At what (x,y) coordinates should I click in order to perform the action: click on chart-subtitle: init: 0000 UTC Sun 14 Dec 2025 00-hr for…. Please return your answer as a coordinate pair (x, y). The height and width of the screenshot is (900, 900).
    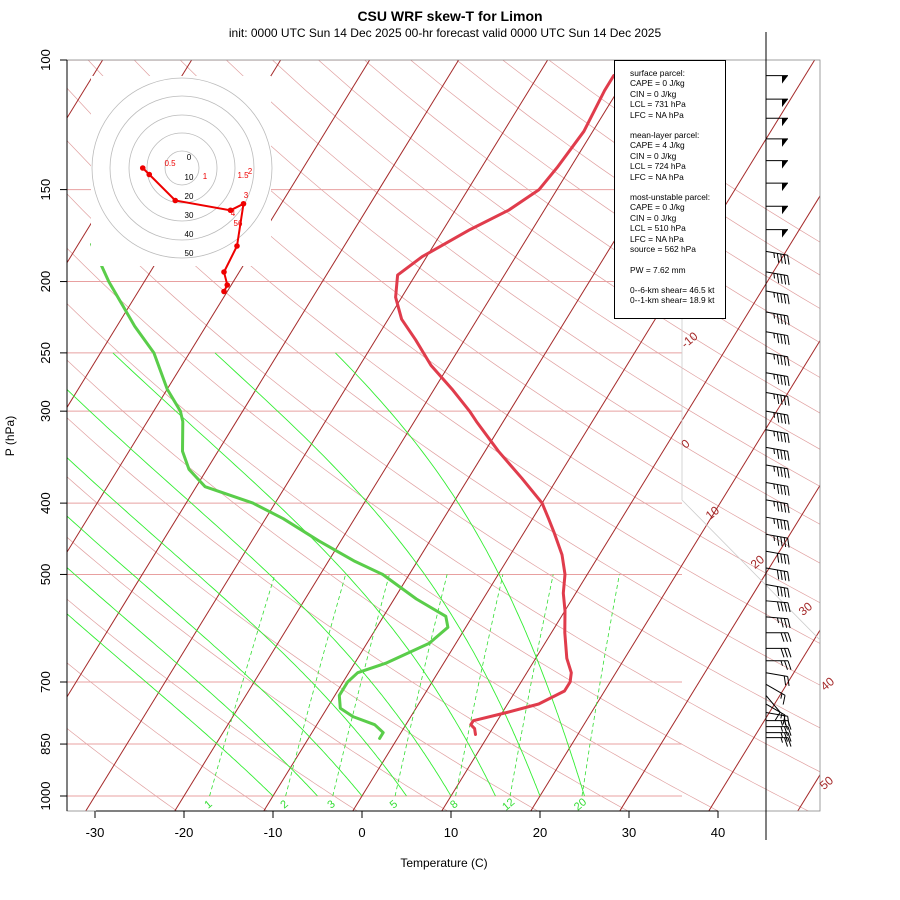
    Looking at the image, I should click on (445, 33).